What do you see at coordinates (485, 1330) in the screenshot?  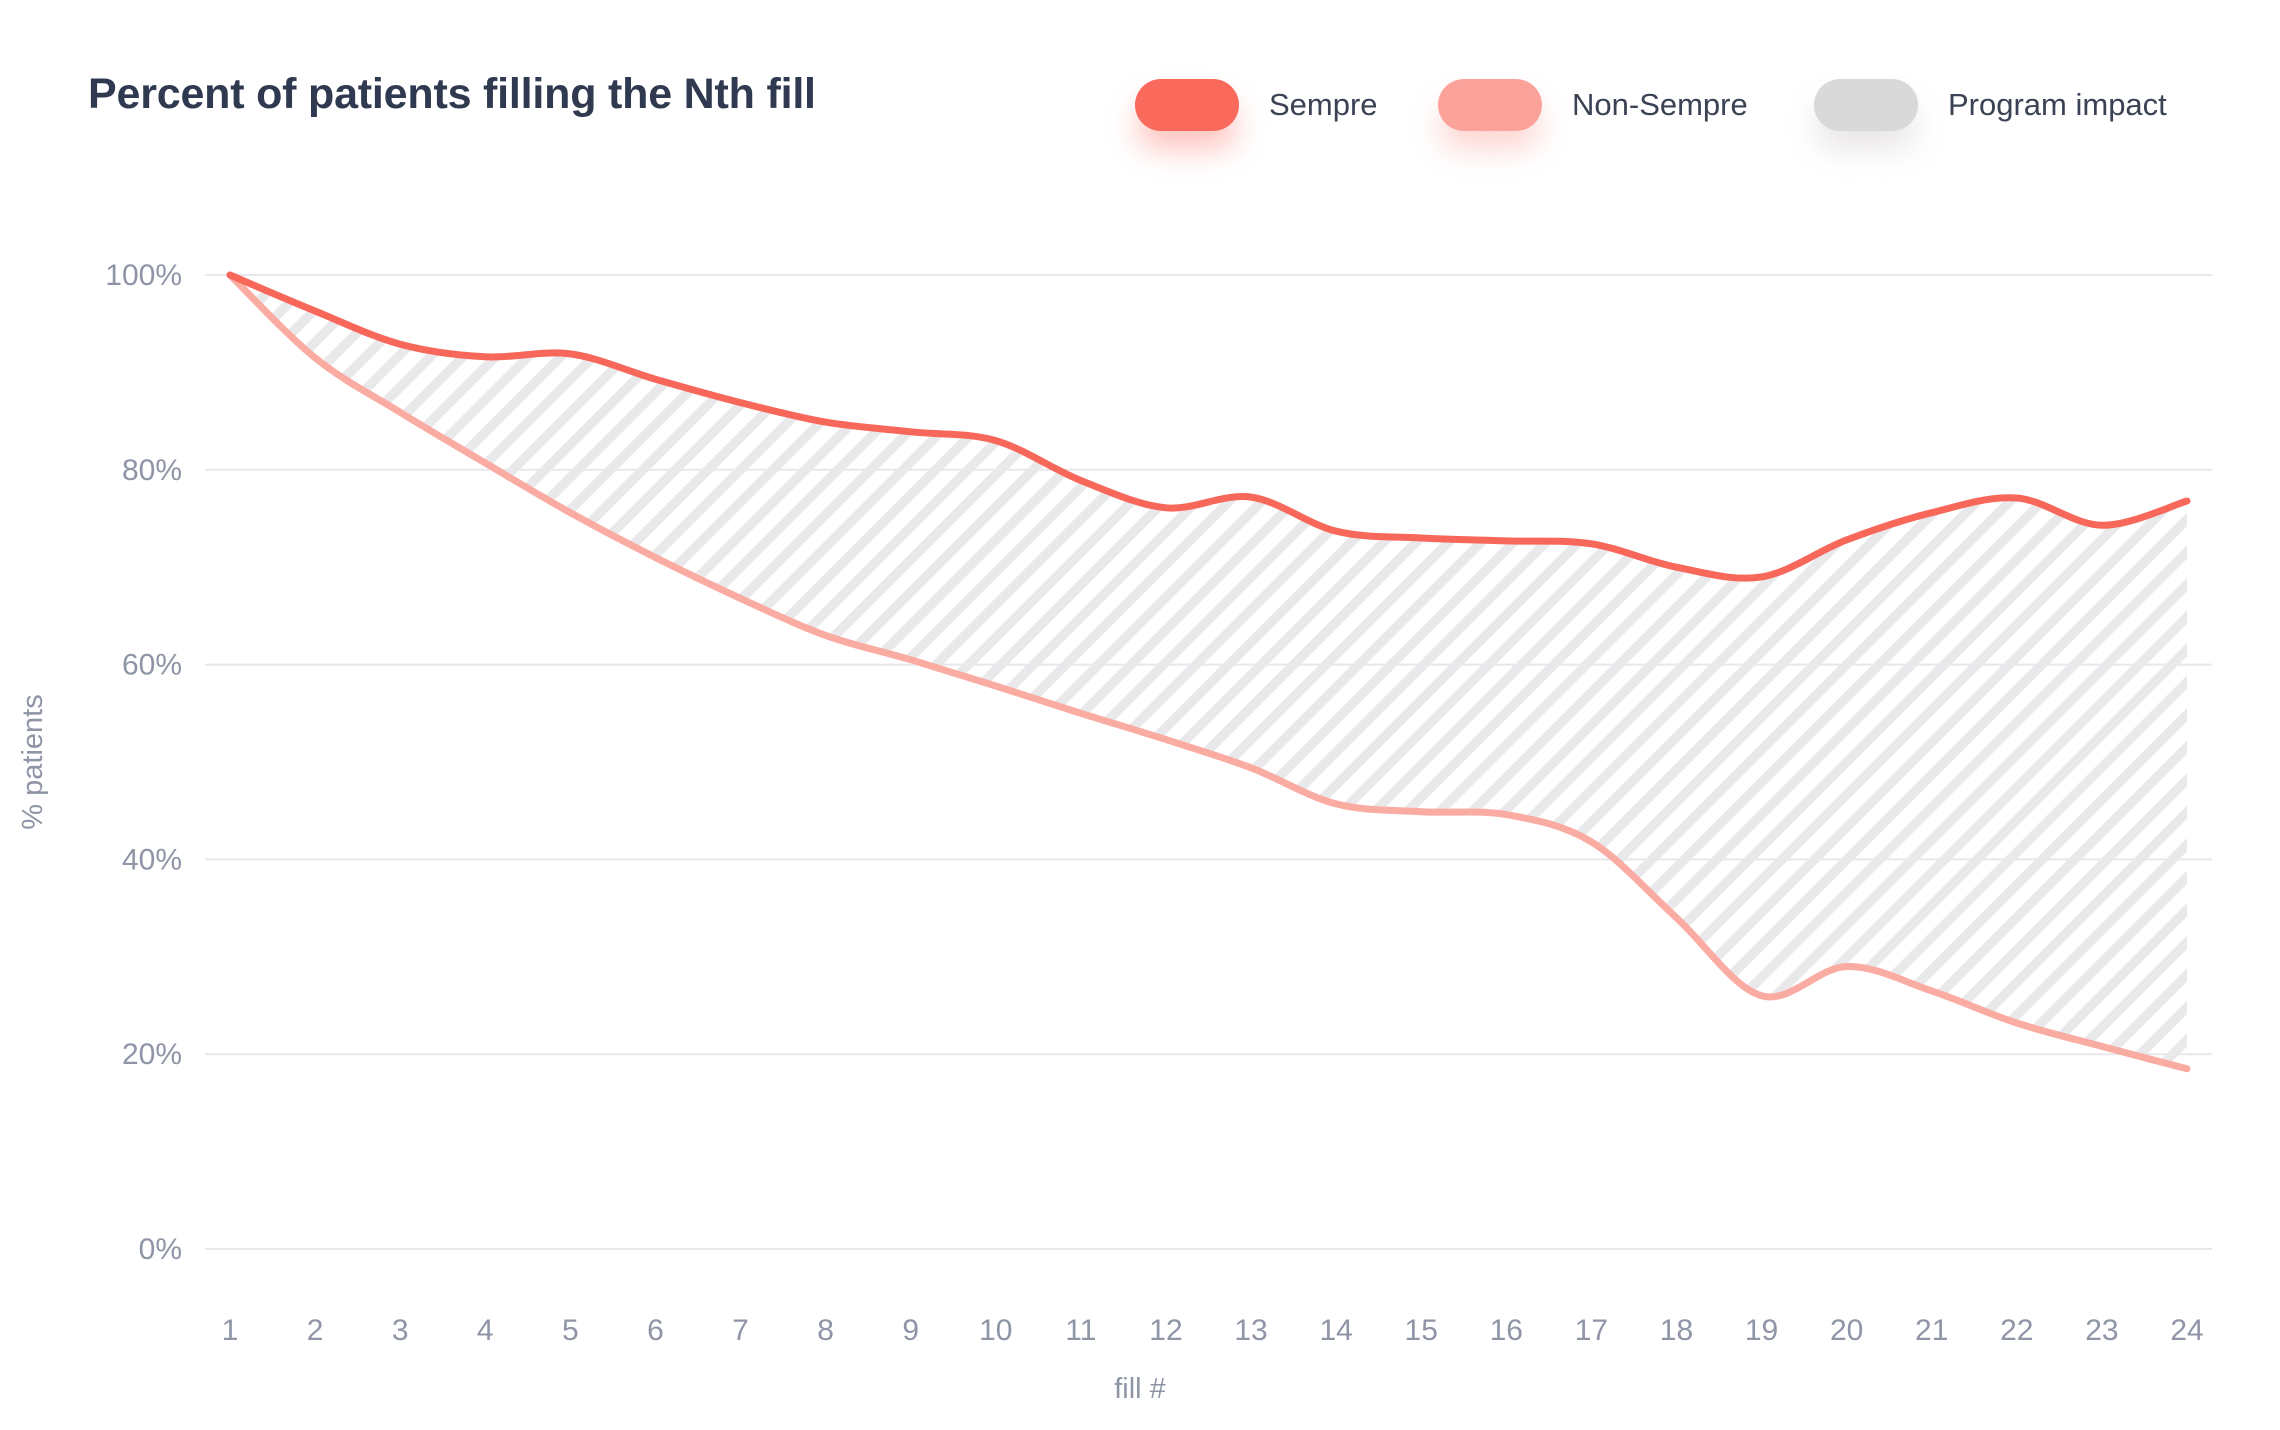 I see `x-tick-4: 4` at bounding box center [485, 1330].